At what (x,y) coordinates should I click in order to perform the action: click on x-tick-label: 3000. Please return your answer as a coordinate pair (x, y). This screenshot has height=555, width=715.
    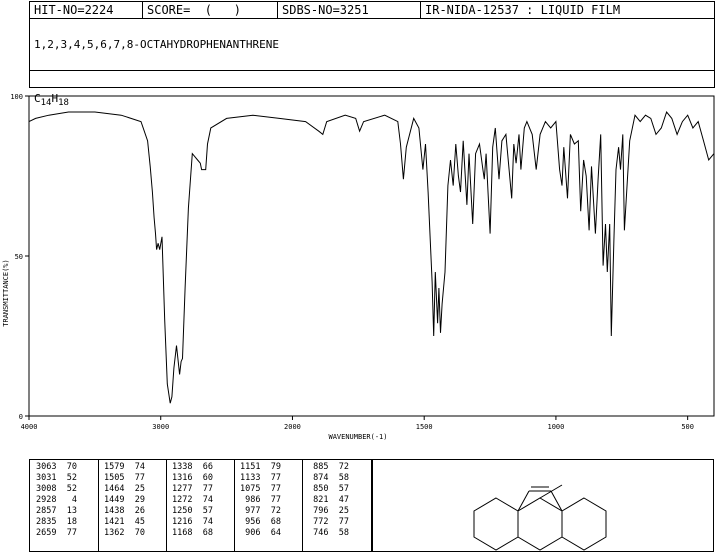
    Looking at the image, I should click on (160, 427).